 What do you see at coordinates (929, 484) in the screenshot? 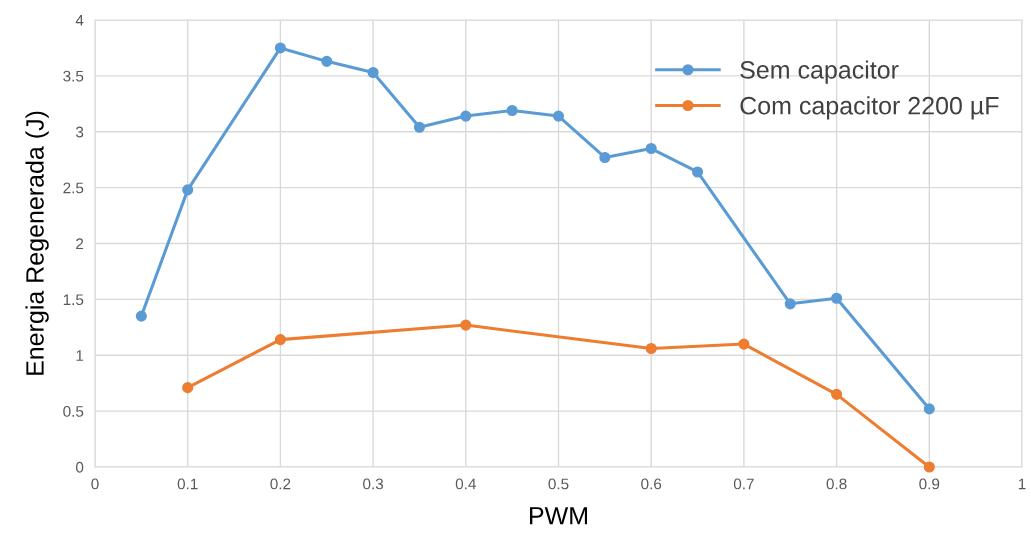
I see `x-tick-label: 0.9` at bounding box center [929, 484].